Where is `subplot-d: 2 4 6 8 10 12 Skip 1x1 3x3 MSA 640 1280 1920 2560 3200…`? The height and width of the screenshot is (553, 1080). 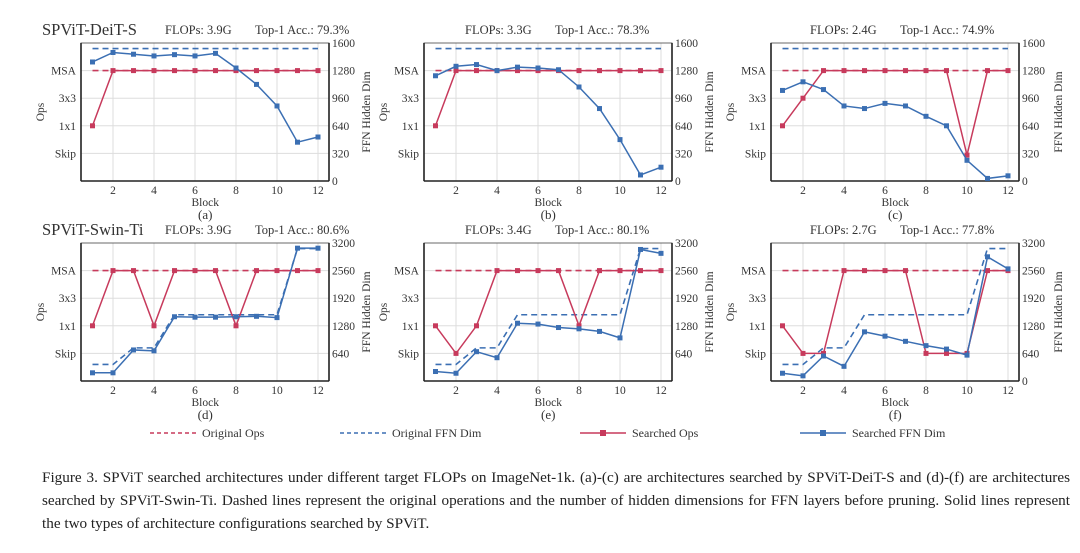 subplot-d: 2 4 6 8 10 12 Skip 1x1 3x3 MSA 640 1280 1920 2560 3200… is located at coordinates (204, 321).